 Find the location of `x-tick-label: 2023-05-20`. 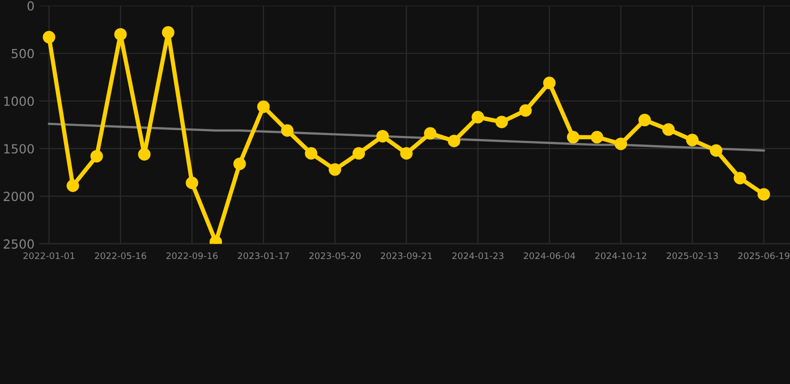

x-tick-label: 2023-05-20 is located at coordinates (335, 256).